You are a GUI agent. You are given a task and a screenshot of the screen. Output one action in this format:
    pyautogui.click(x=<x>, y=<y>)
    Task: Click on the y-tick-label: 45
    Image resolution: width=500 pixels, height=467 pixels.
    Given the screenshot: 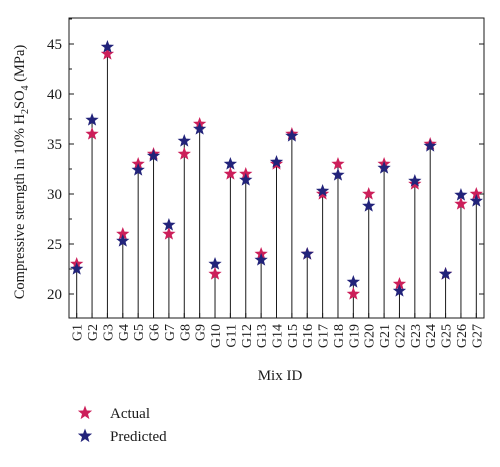 What is the action you would take?
    pyautogui.click(x=54, y=45)
    